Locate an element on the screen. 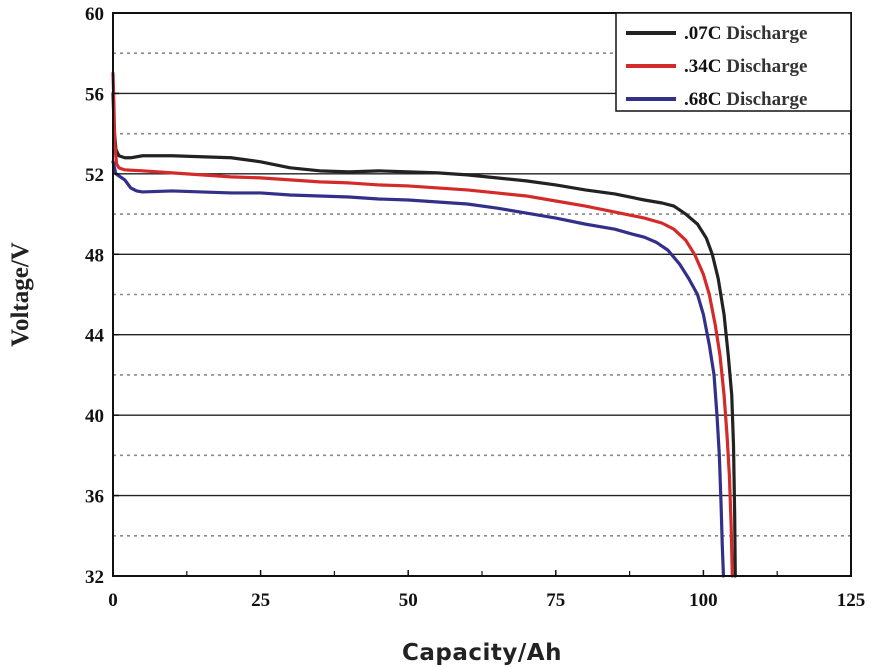 The width and height of the screenshot is (871, 667). y-tick-label-52: 52 is located at coordinates (94, 175).